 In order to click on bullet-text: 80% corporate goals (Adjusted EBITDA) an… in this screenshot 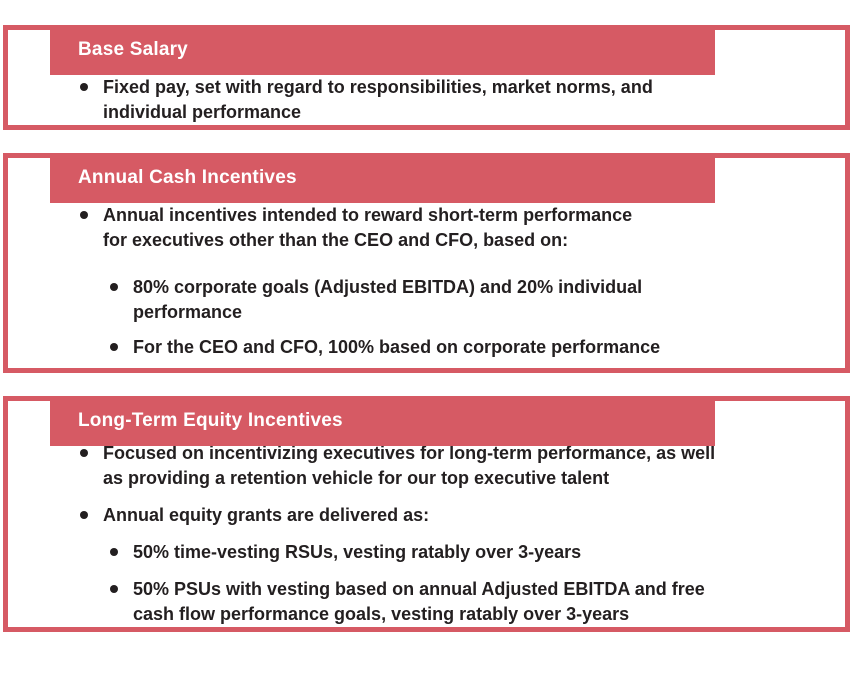, I will do `click(388, 299)`.